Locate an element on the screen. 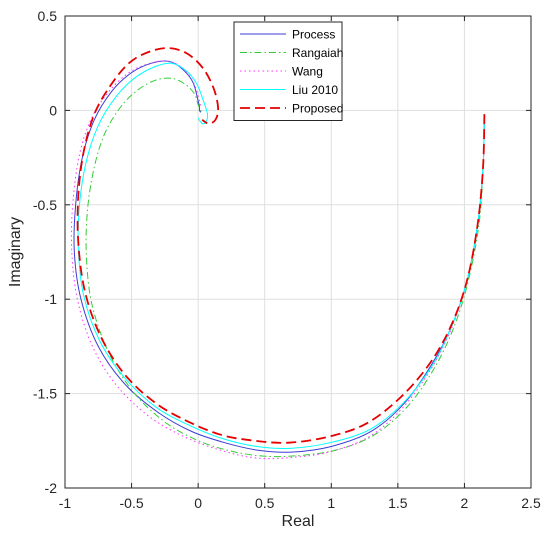 This screenshot has height=538, width=550. x-axis-label: Real is located at coordinates (298, 521).